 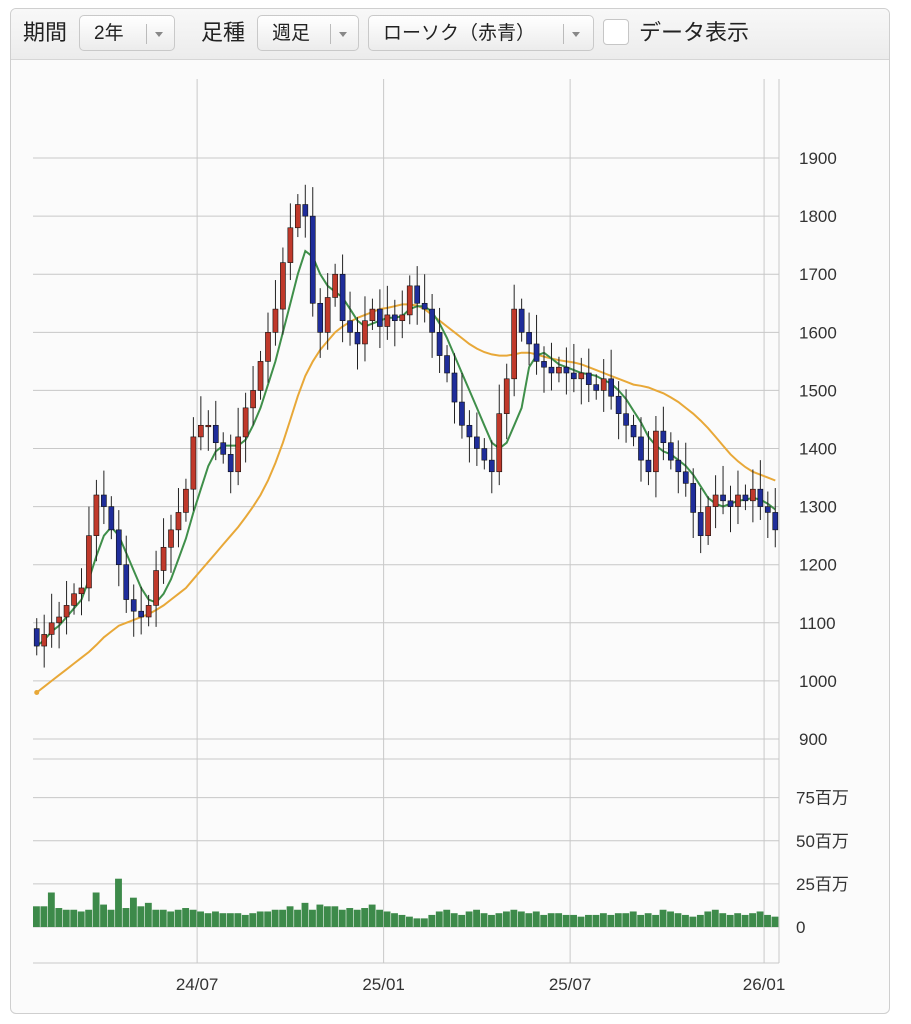 What do you see at coordinates (818, 274) in the screenshot?
I see `price-tick-label: 1700` at bounding box center [818, 274].